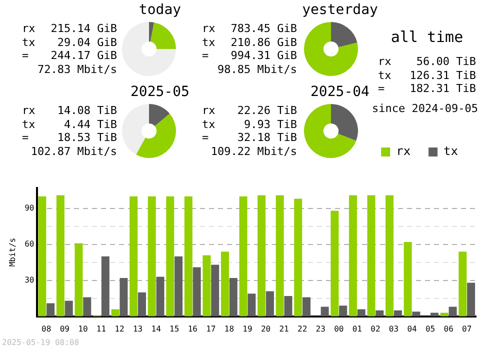 Image resolution: width=500 pixels, height=348 pixels. Describe the element at coordinates (265, 329) in the screenshot. I see `x-tick-label: 20` at that location.